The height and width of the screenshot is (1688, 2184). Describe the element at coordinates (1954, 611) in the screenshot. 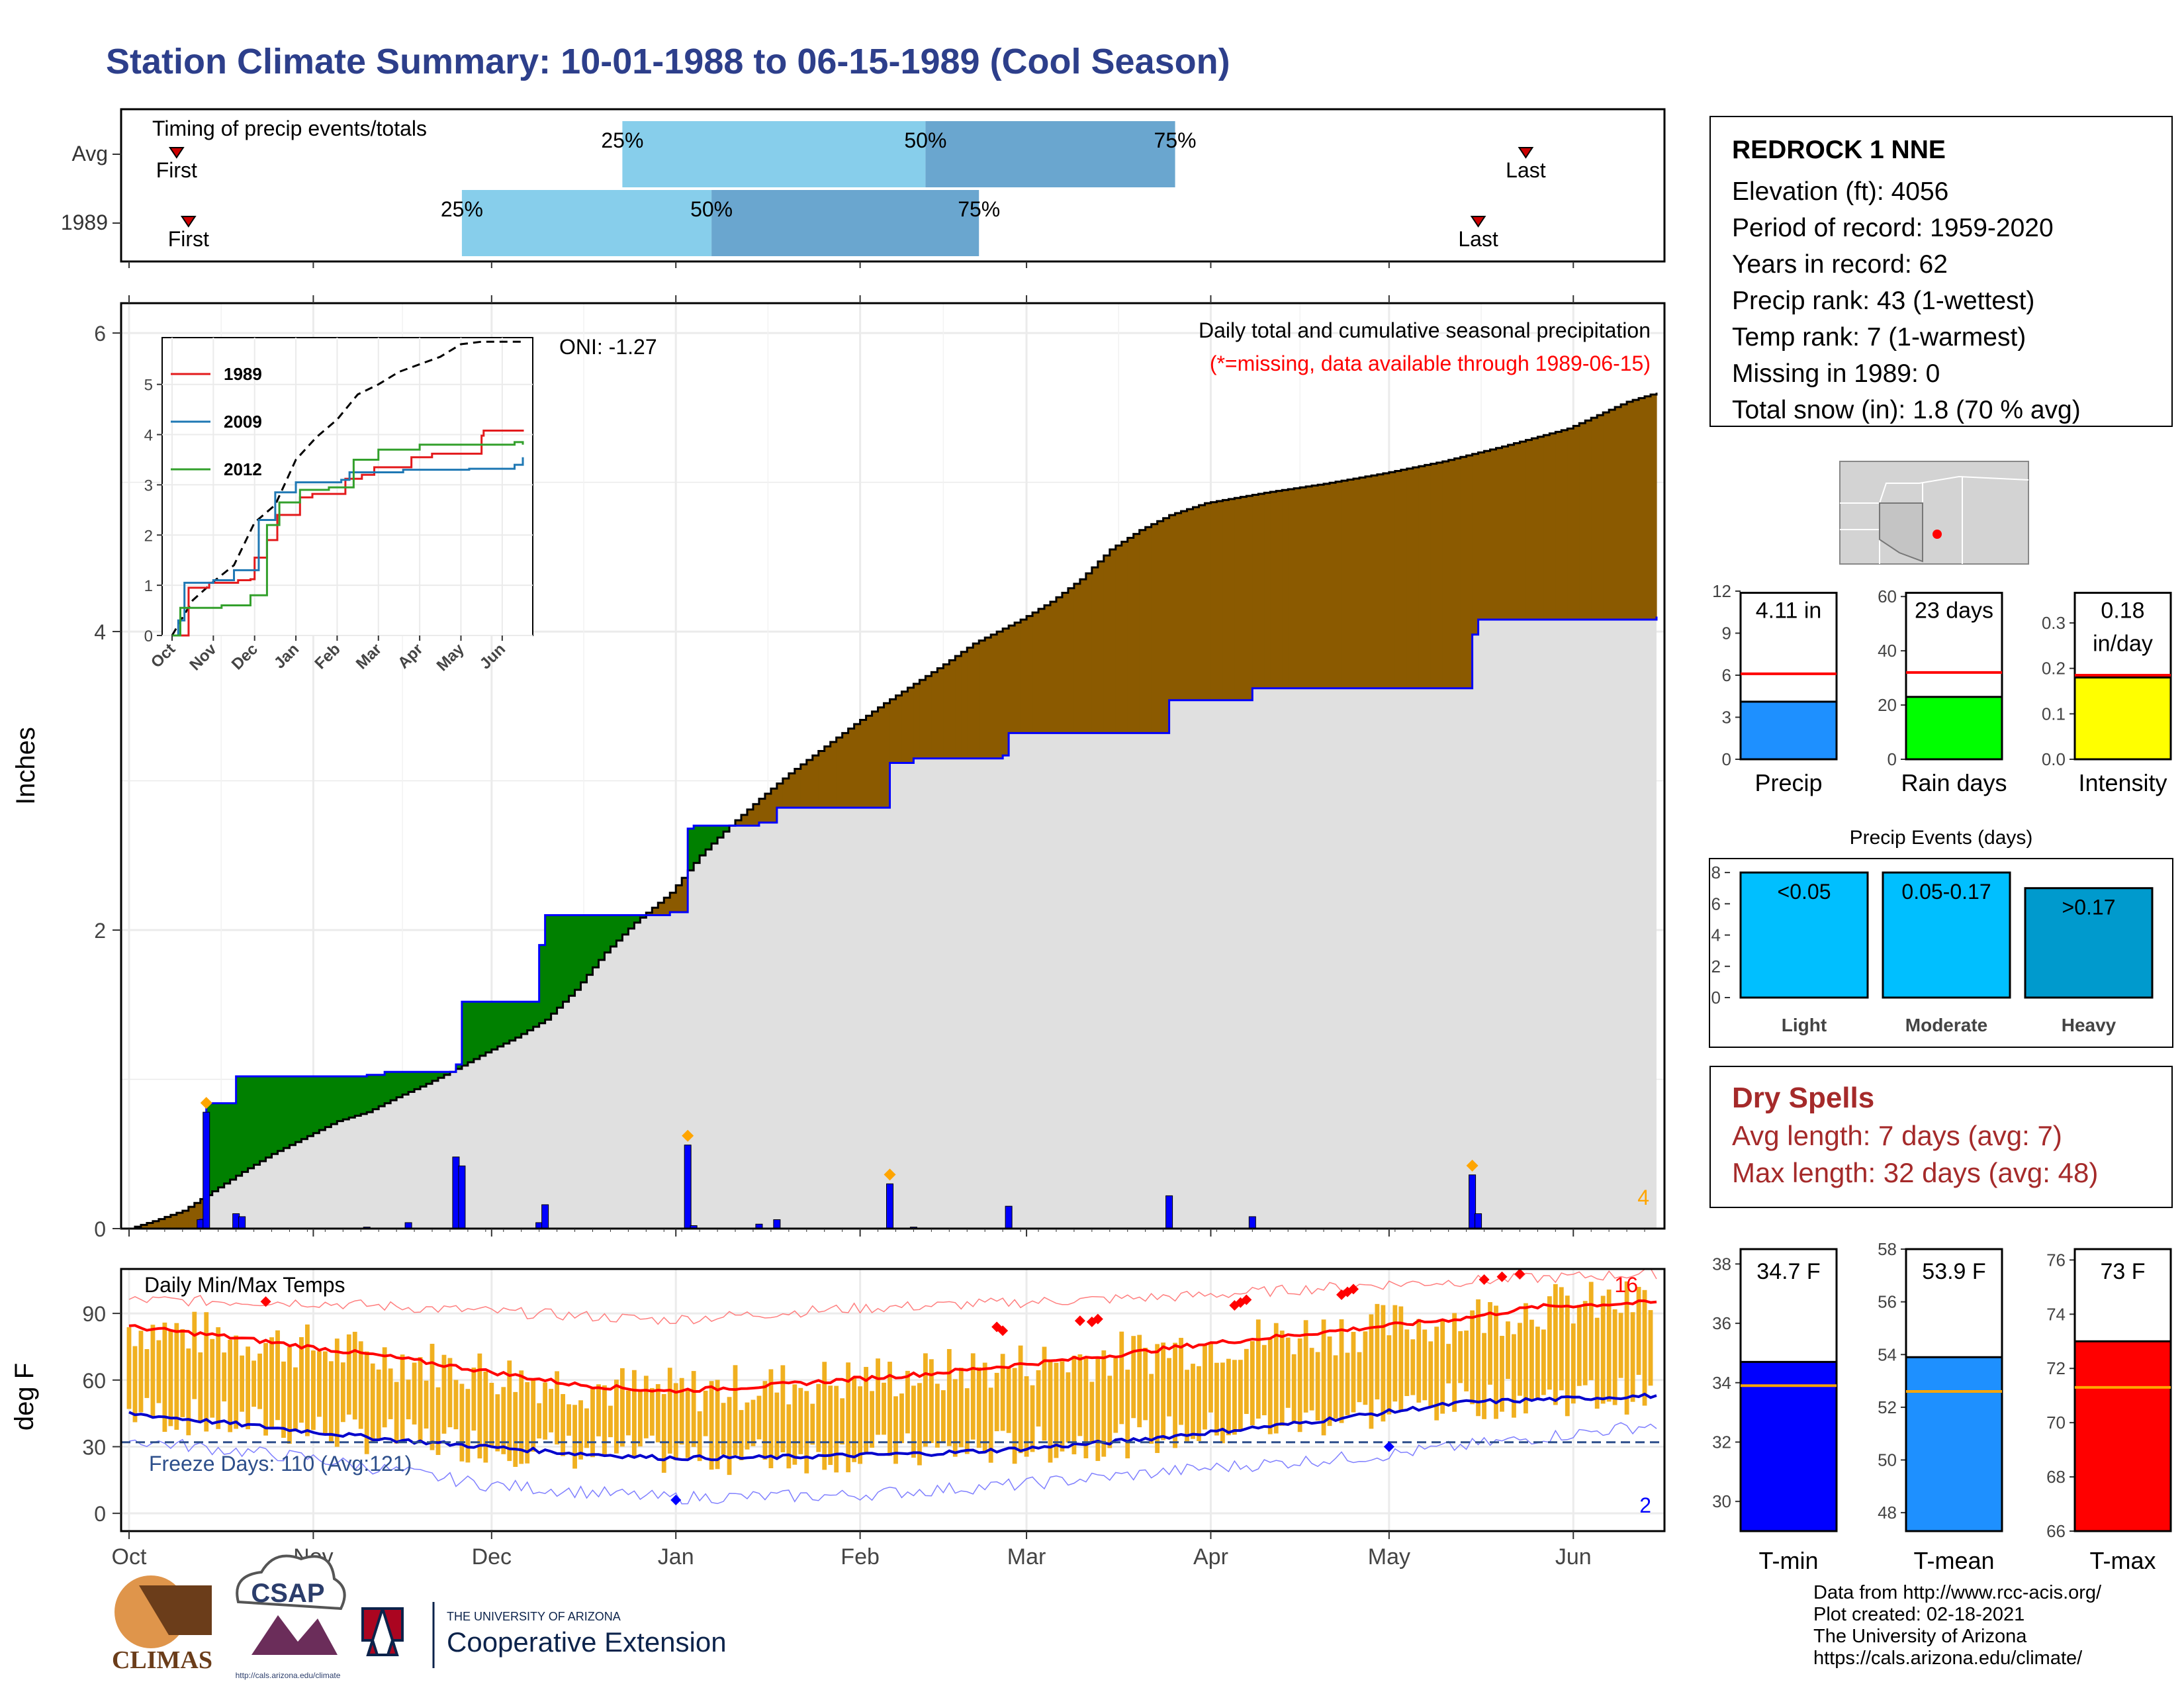

I see `summary-bar-label: 23 days` at that location.